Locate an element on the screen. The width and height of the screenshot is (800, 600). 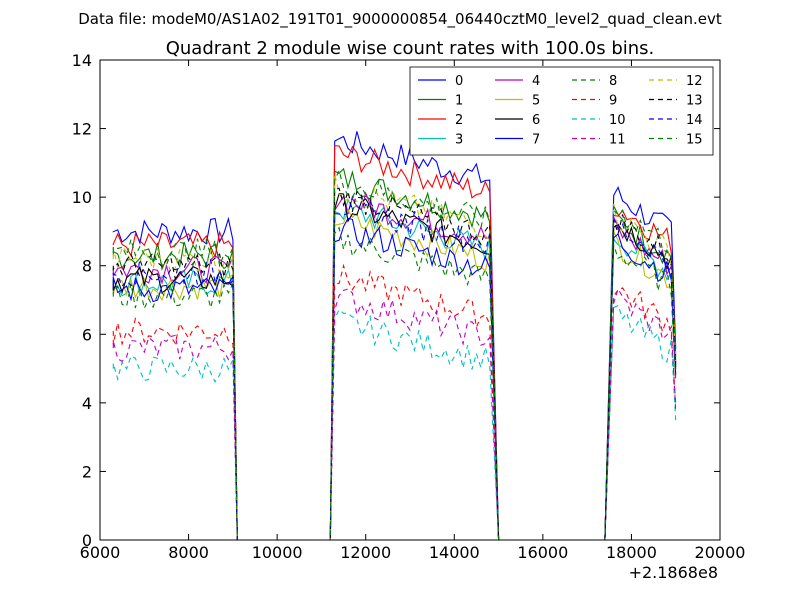
x-tick-label: 12000 is located at coordinates (365, 552).